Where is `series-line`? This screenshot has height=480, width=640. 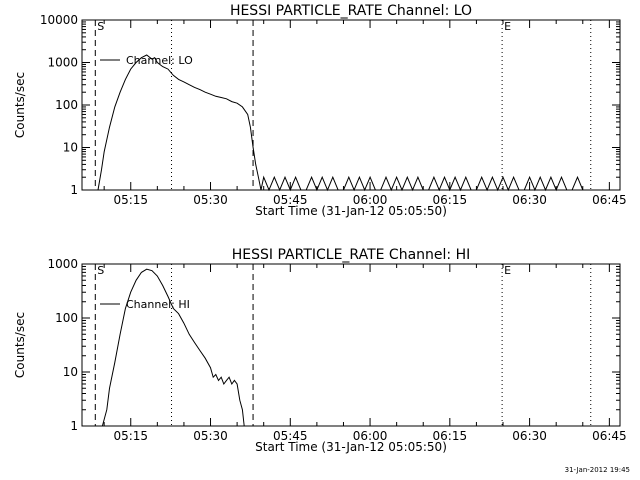
series-line is located at coordinates (173, 347).